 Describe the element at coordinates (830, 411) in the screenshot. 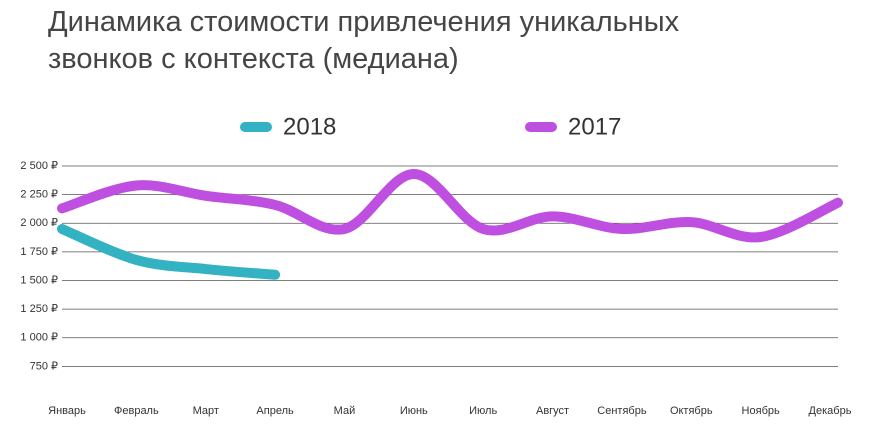

I see `x-tick-label: Декабрь` at that location.